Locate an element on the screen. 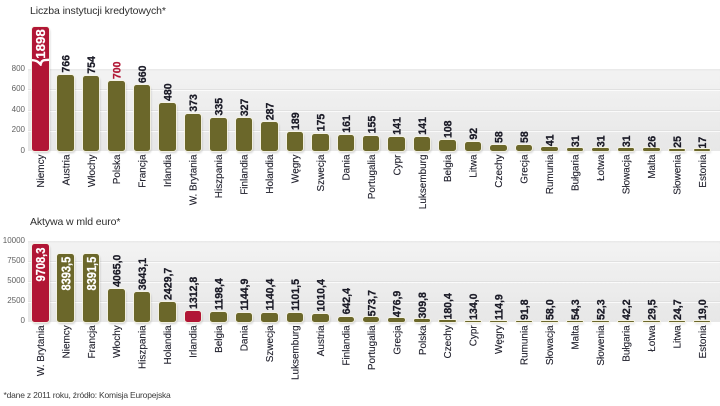 The image size is (720, 406). svg-text: 1144,9 is located at coordinates (245, 295).